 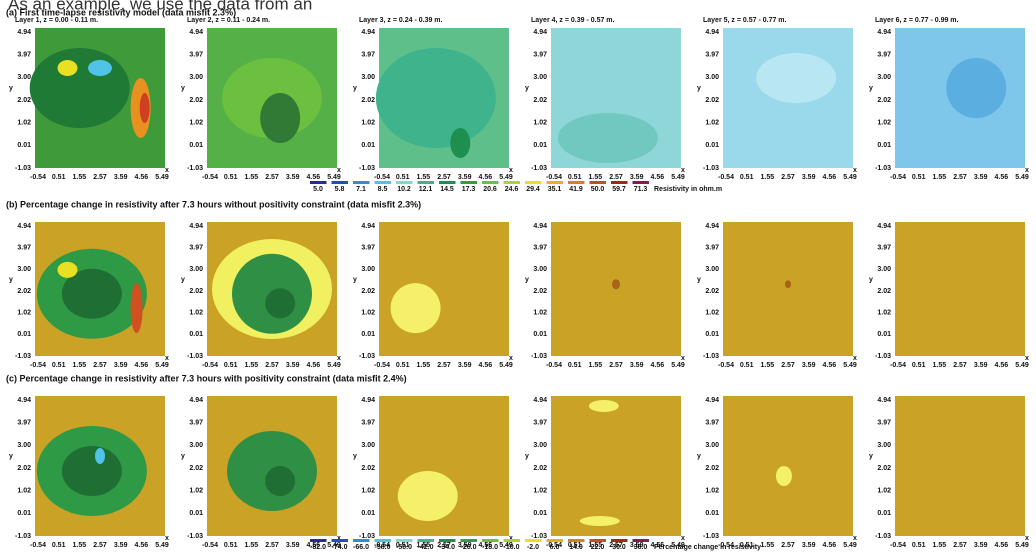 What do you see at coordinates (426, 189) in the screenshot?
I see `colorbar-label: 12.1` at bounding box center [426, 189].